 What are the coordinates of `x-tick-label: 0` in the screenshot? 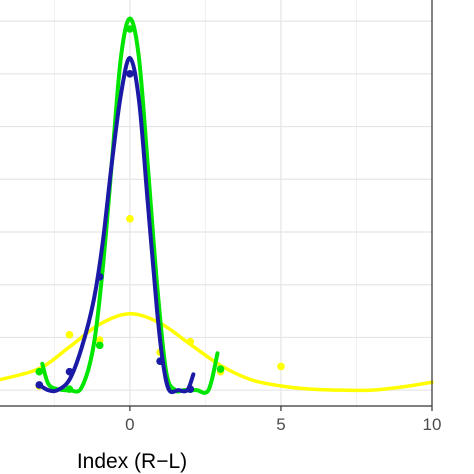 It's located at (129, 424).